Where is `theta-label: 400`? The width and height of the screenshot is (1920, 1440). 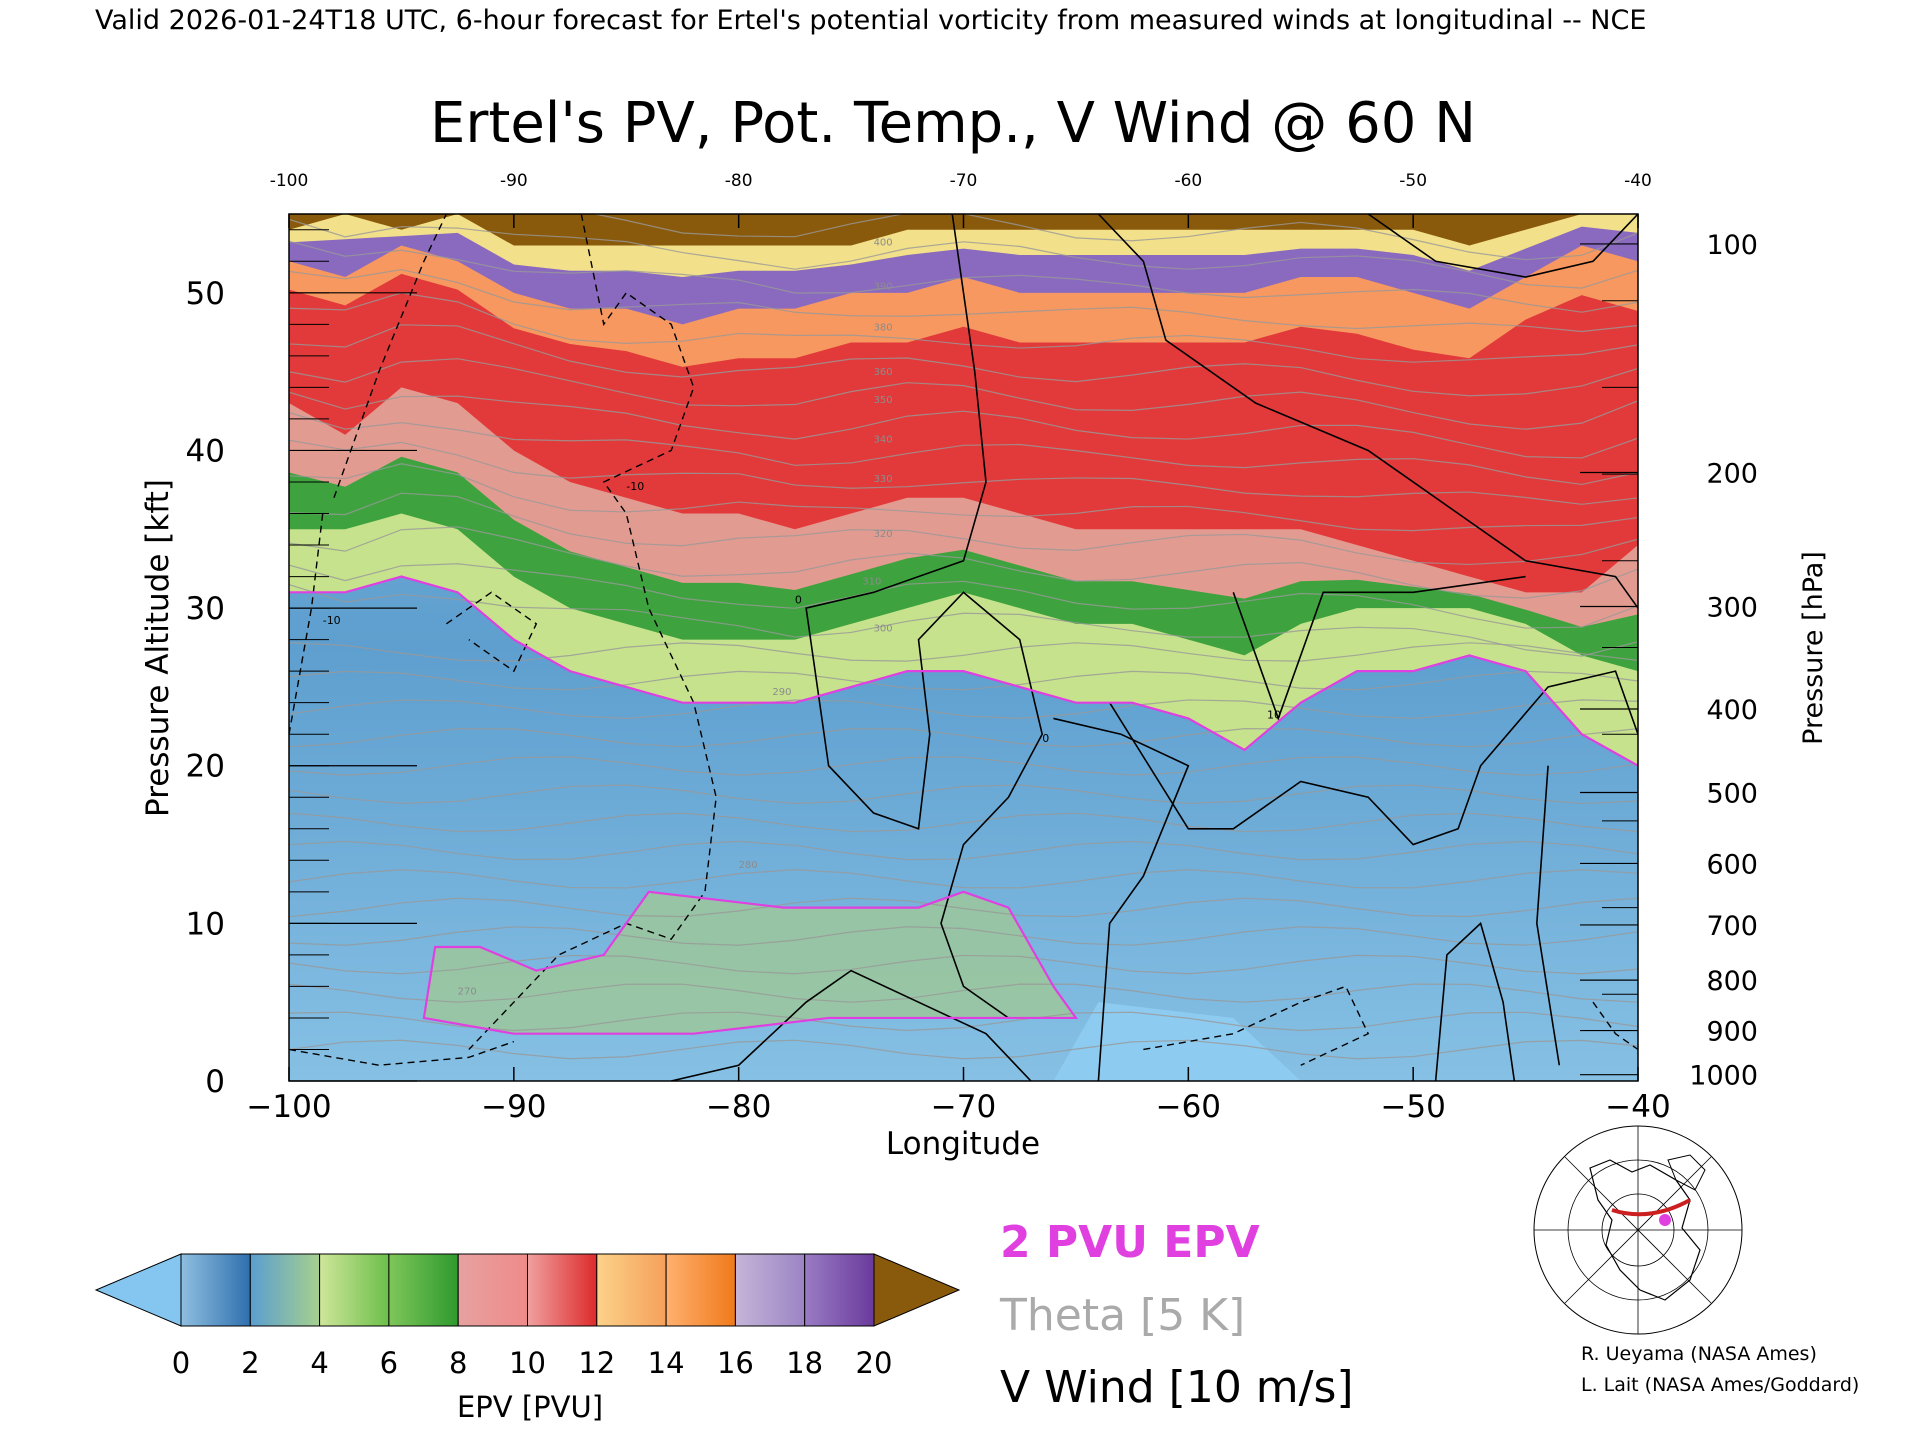 theta-label: 400 is located at coordinates (883, 243).